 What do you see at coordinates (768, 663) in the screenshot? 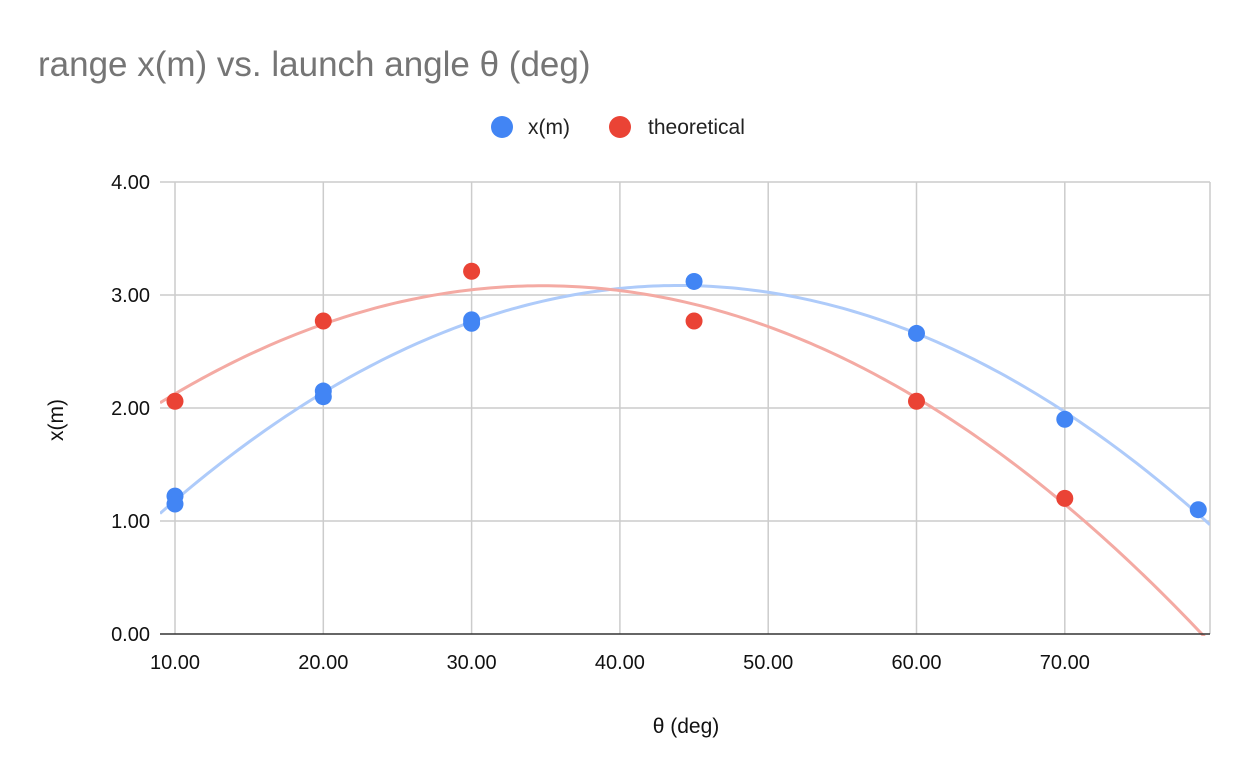
I see `x-tick-label: 50.00` at bounding box center [768, 663].